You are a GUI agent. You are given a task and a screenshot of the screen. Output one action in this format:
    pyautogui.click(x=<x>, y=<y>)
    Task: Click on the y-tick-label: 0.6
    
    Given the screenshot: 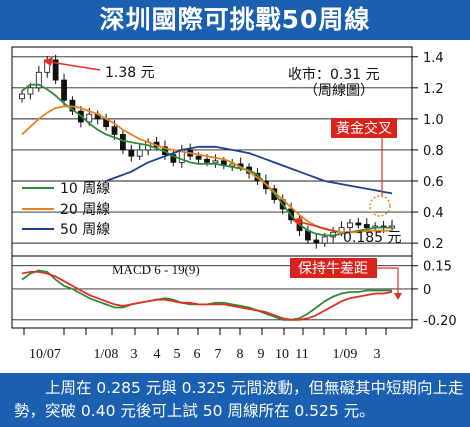 What is the action you would take?
    pyautogui.click(x=433, y=182)
    